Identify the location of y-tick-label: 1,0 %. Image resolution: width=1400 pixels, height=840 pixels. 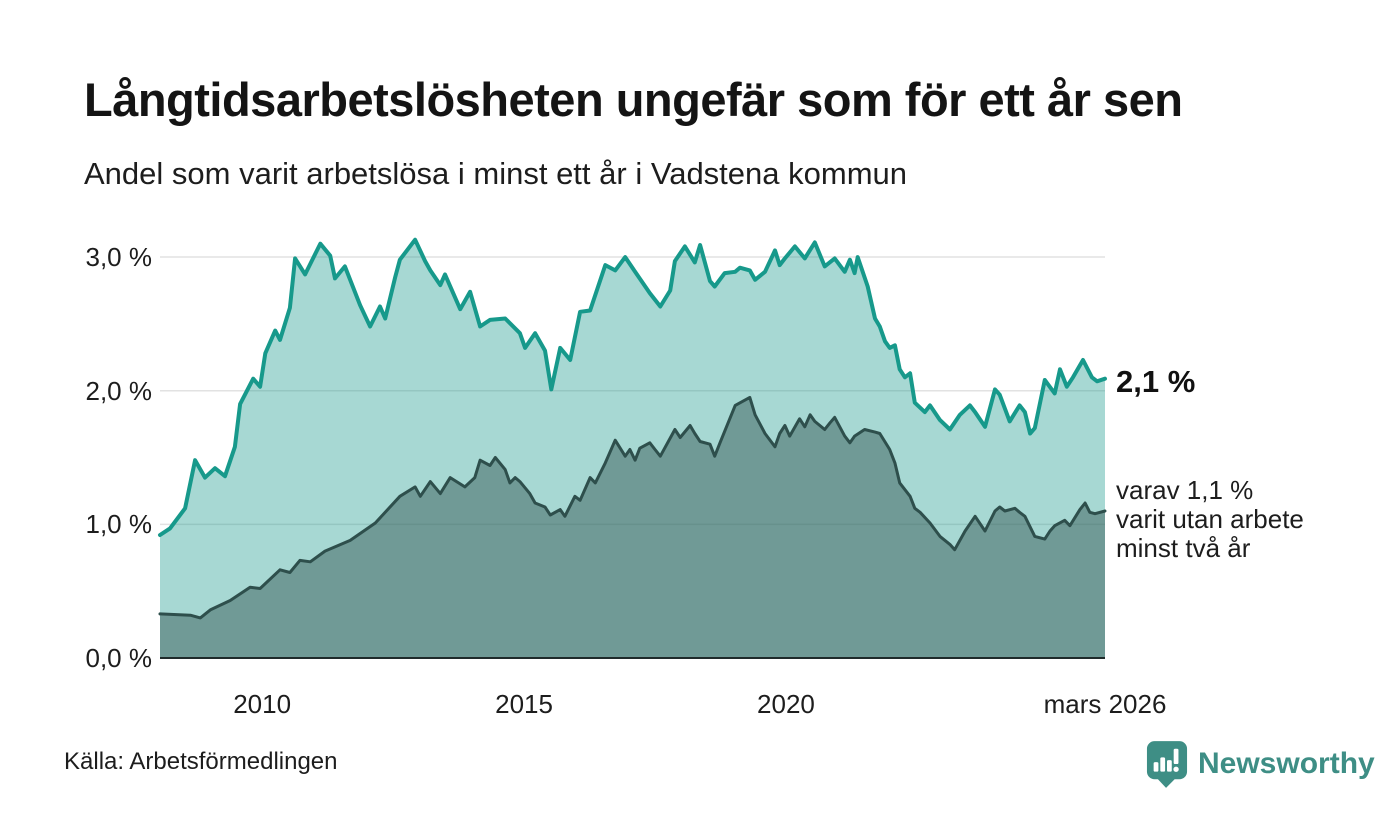
(119, 524).